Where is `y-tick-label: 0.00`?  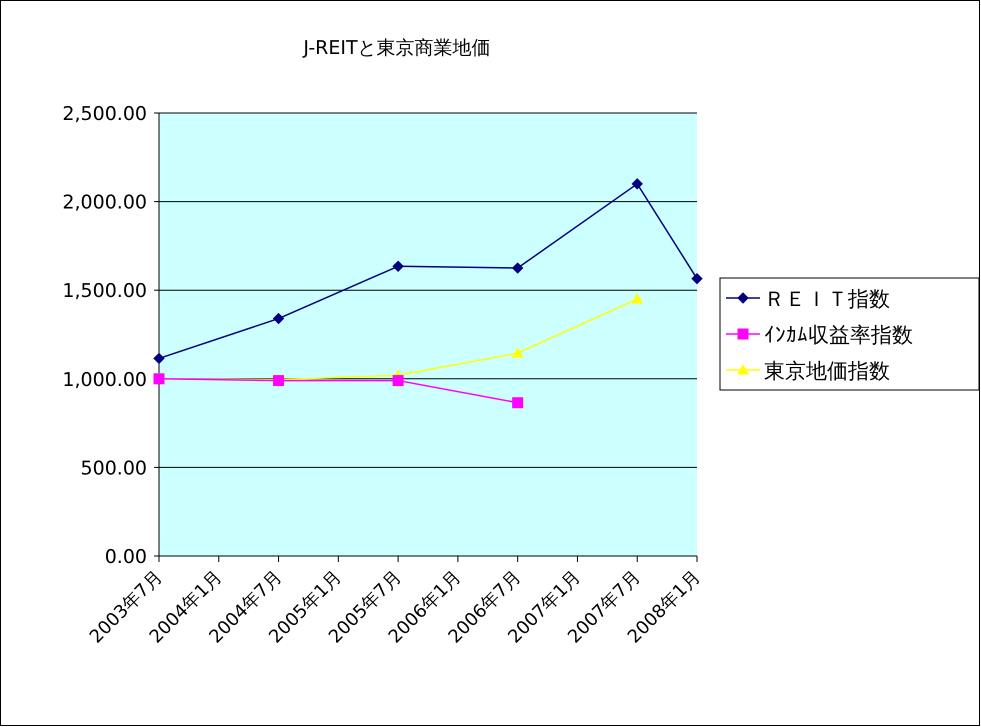
y-tick-label: 0.00 is located at coordinates (125, 557).